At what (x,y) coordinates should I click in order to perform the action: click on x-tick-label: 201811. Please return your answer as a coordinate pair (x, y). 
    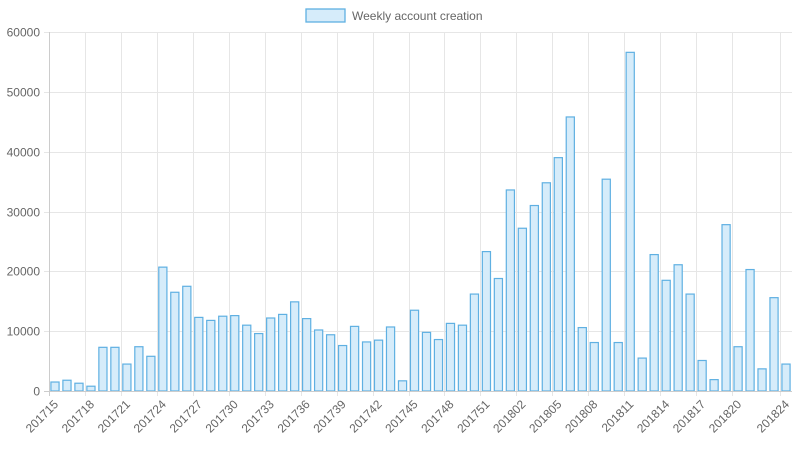
    Looking at the image, I should click on (618, 416).